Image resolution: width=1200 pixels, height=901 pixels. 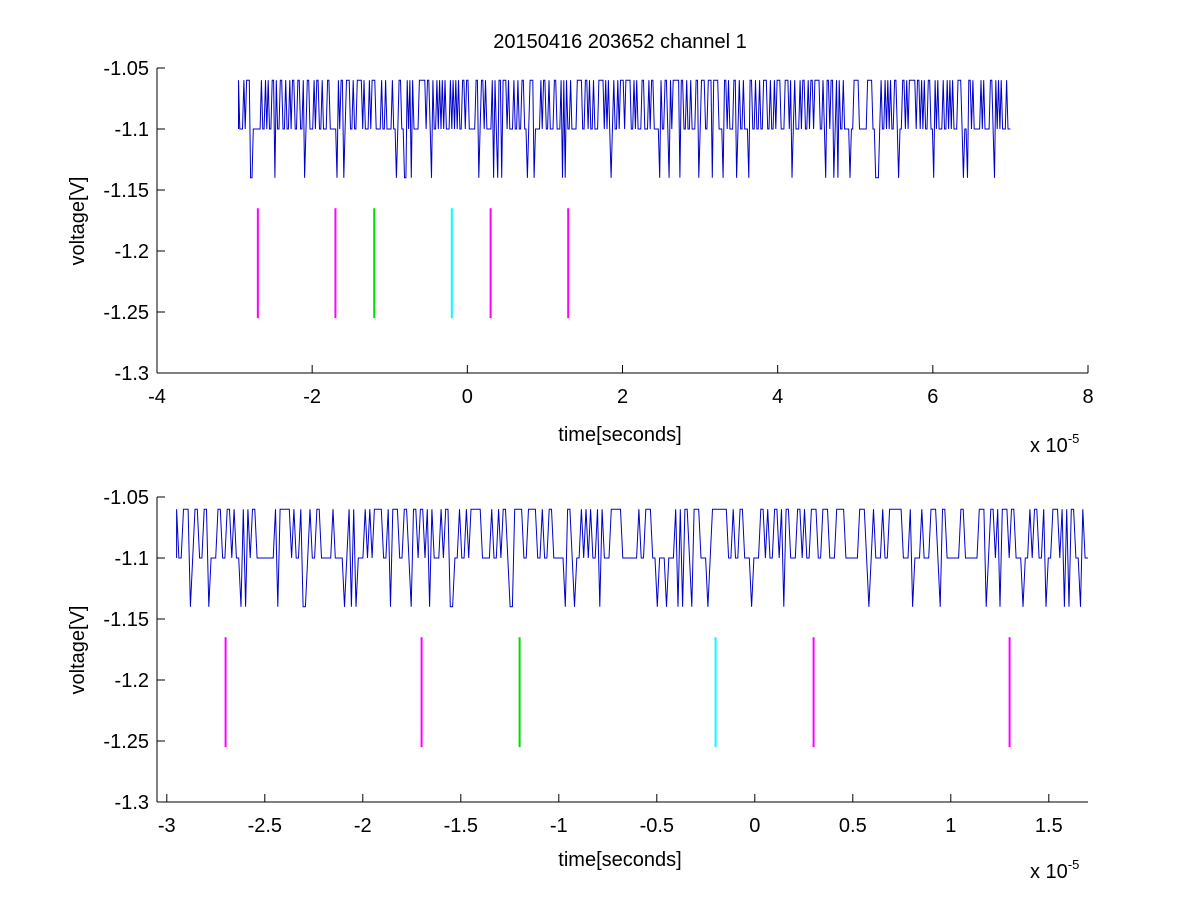 I want to click on x-tick-label: -1.5, so click(x=461, y=826).